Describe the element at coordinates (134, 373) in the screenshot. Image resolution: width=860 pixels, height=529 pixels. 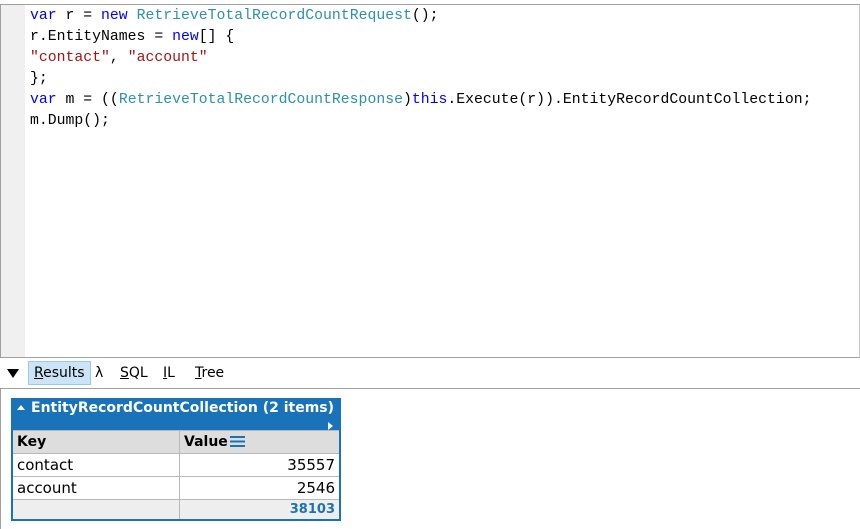
I see `tab-sql: SQL` at that location.